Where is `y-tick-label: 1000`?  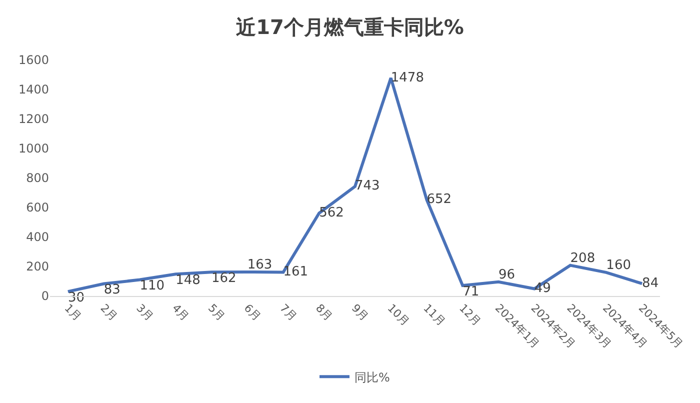 y-tick-label: 1000 is located at coordinates (33, 149).